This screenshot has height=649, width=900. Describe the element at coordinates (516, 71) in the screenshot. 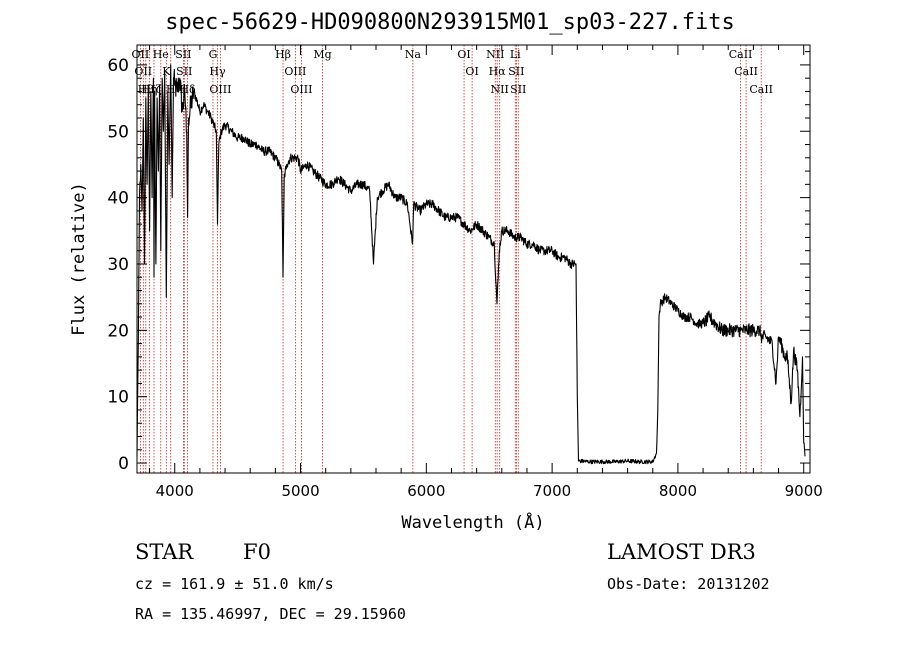

I see `line-label-25: SII` at that location.